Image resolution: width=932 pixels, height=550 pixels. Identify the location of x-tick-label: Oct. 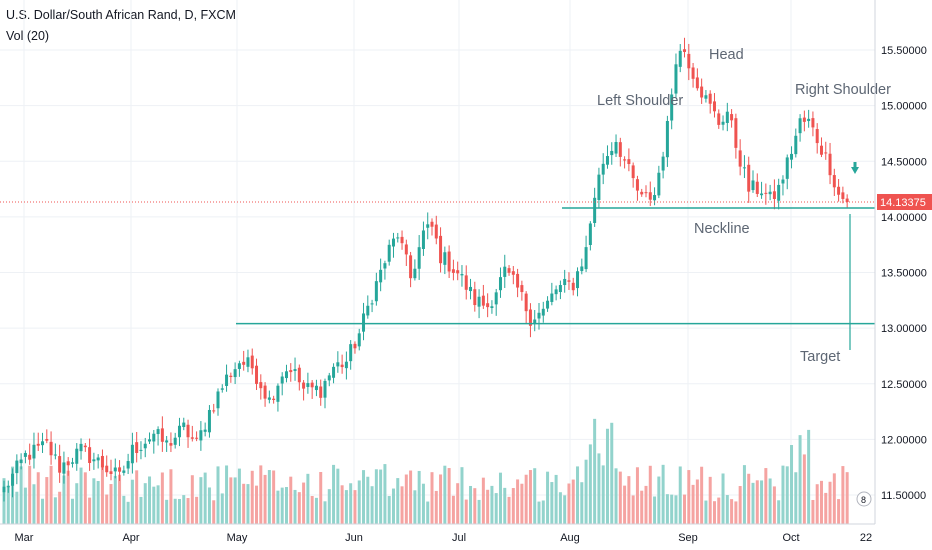
(790, 538).